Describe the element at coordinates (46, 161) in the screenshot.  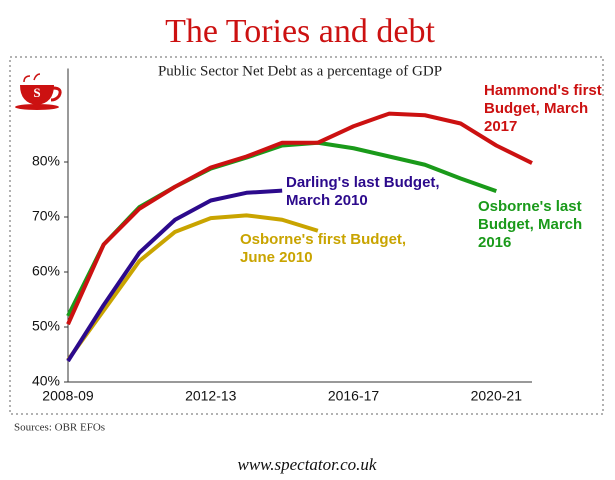
I see `y-tick-label: 80%` at that location.